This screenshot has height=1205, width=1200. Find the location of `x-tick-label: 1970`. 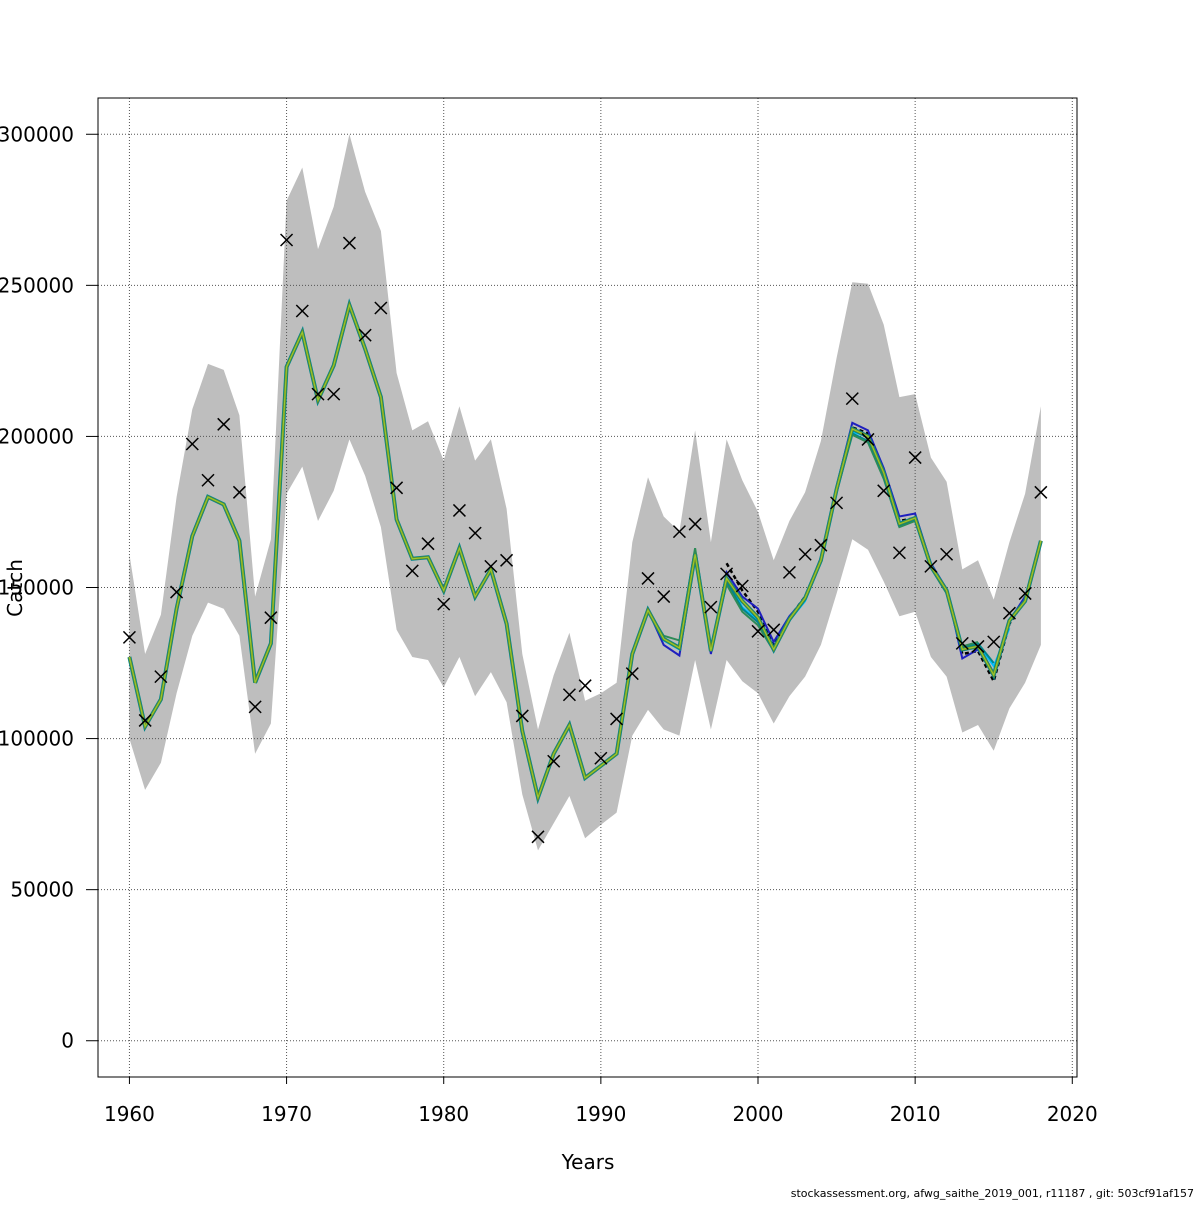

x-tick-label: 1970 is located at coordinates (286, 1114).